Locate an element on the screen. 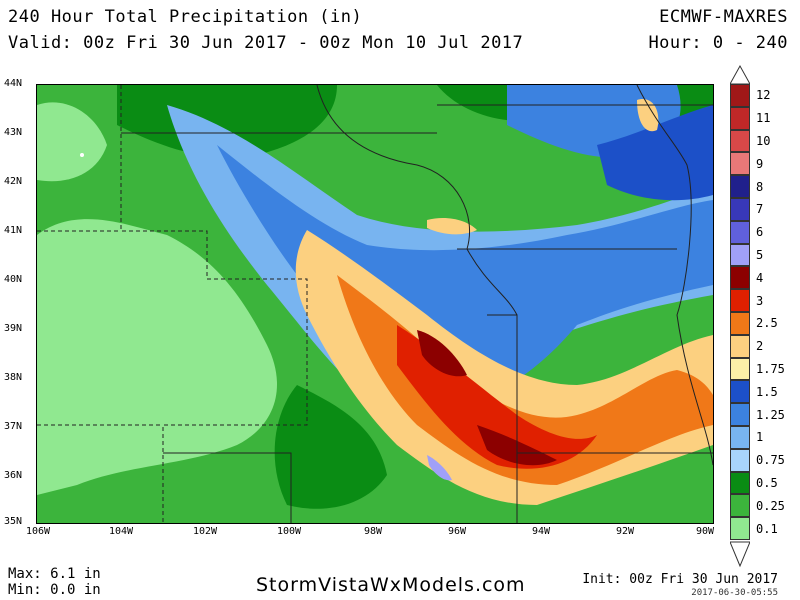  lon-label-94w: 94W is located at coordinates (541, 531).